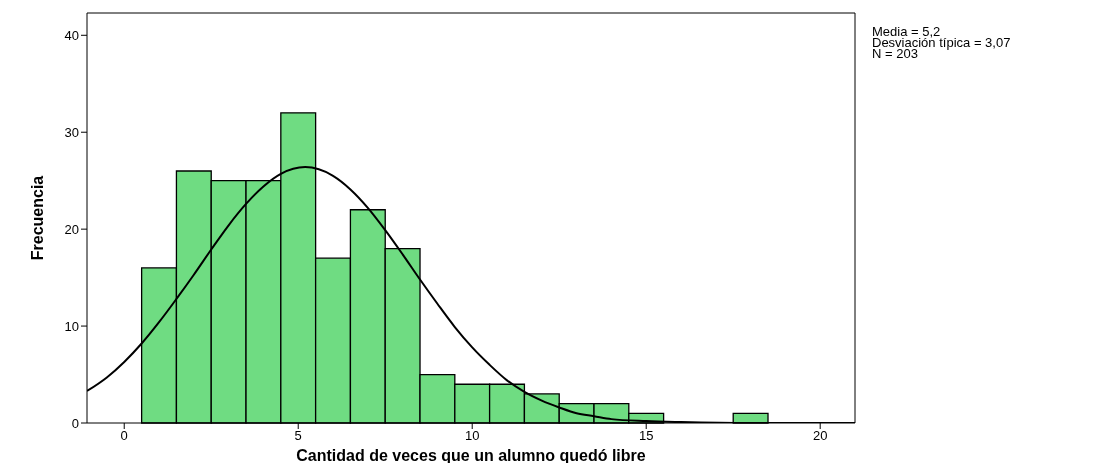 This screenshot has height=465, width=1093. What do you see at coordinates (71, 35) in the screenshot?
I see `y-tick-label: 40` at bounding box center [71, 35].